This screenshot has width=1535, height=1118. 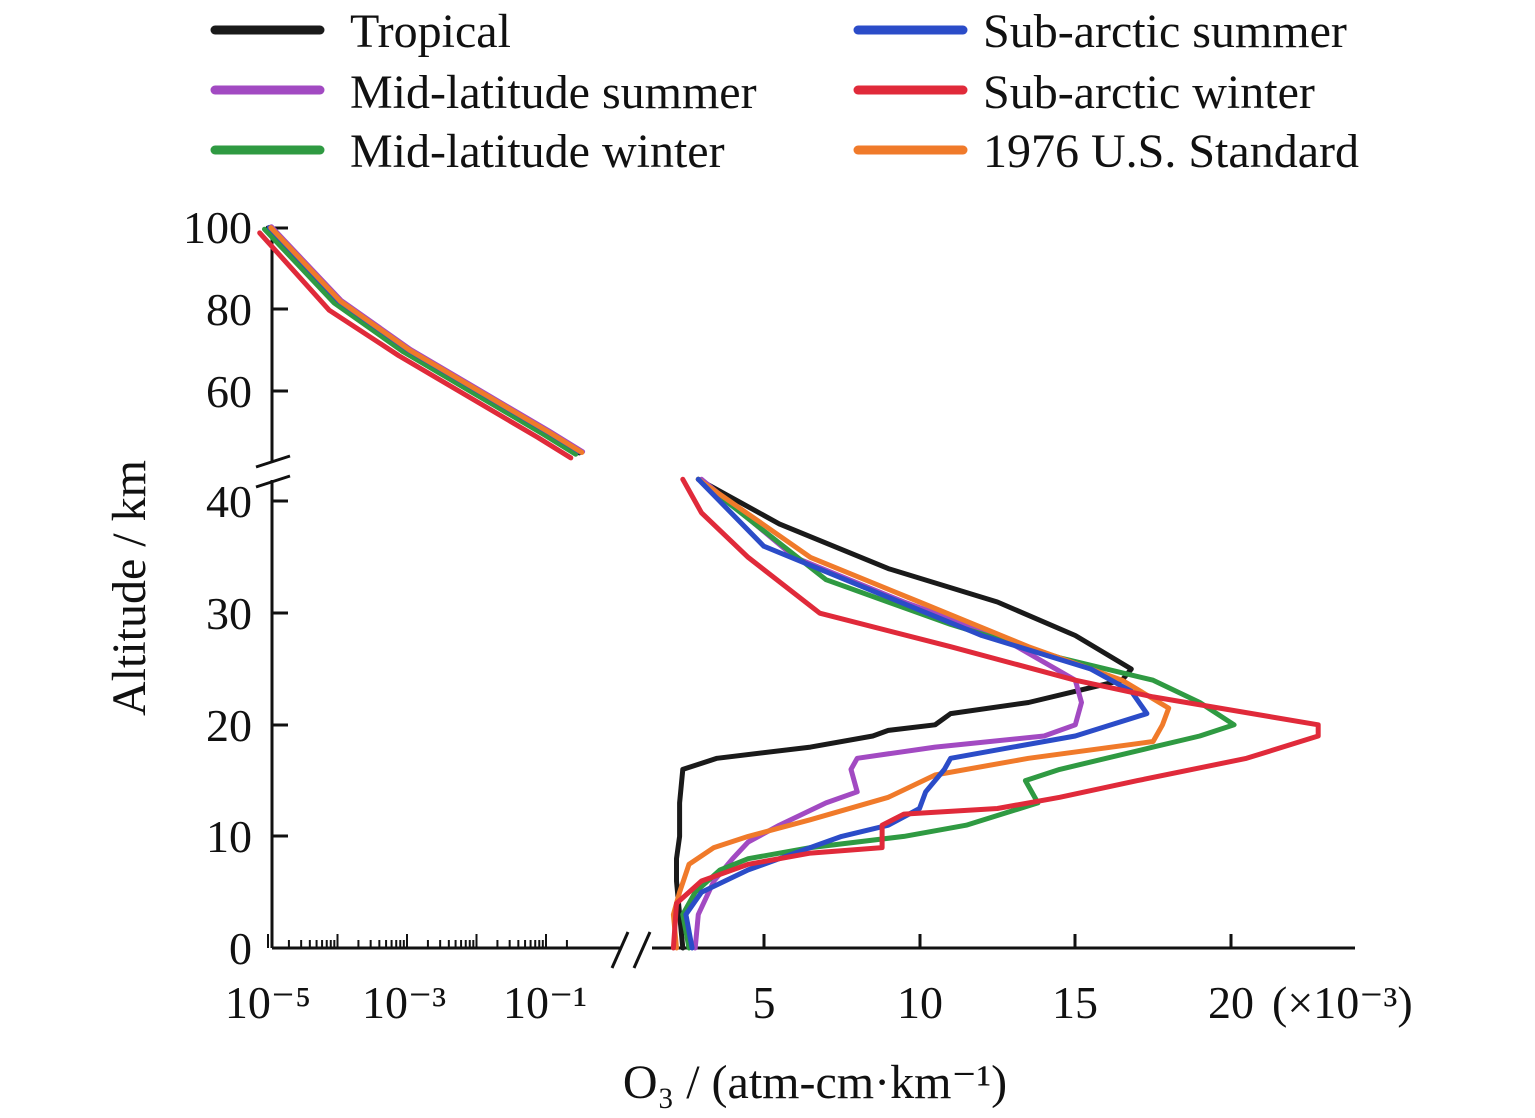 I want to click on legend-label-mid-latitude-winter: Mid-latitude winter, so click(x=537, y=151).